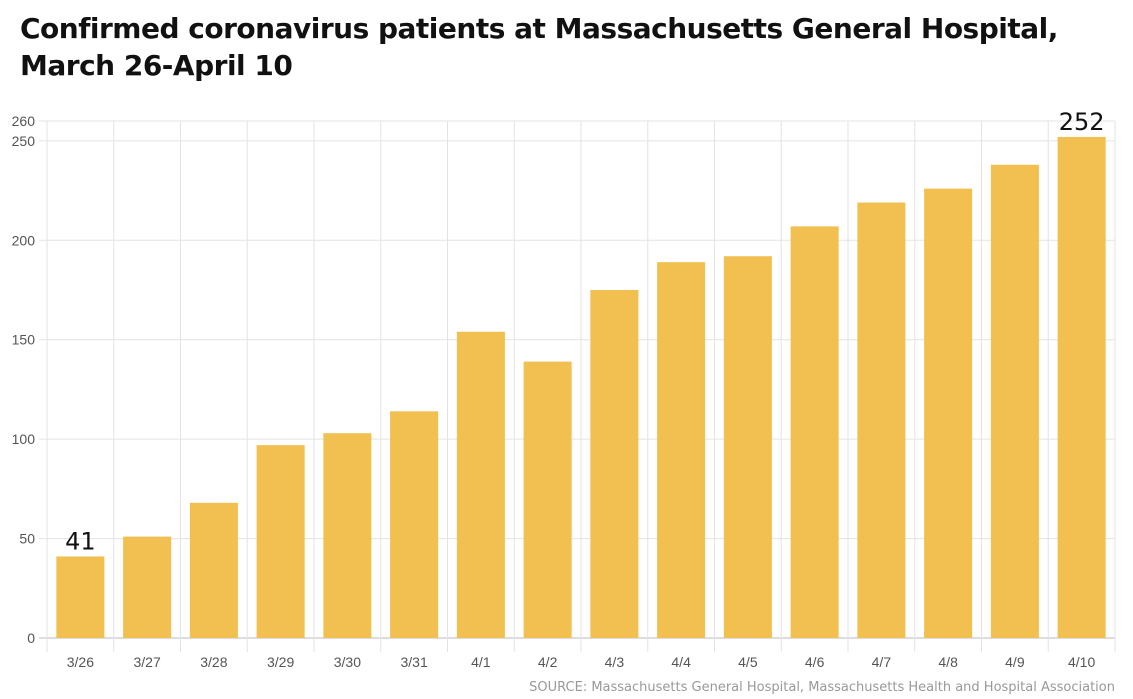  I want to click on y-tick-label: 260, so click(24, 121).